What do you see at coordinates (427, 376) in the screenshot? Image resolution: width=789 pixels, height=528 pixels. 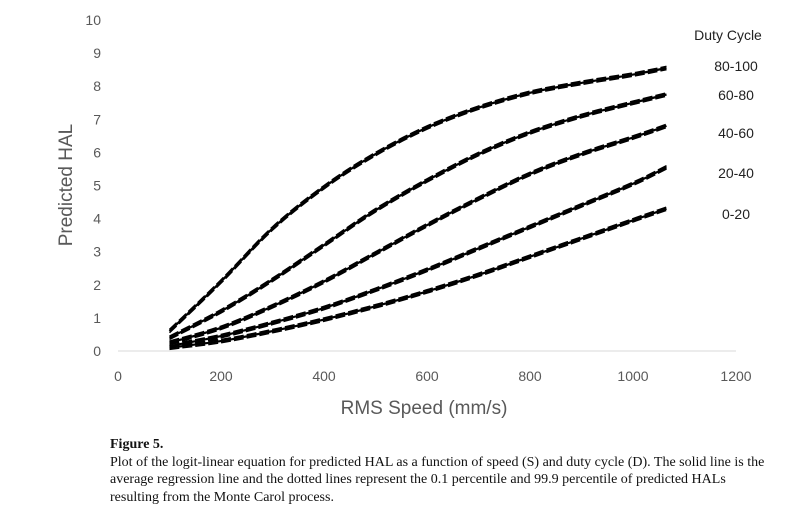 I see `x-tick-label: 600` at bounding box center [427, 376].